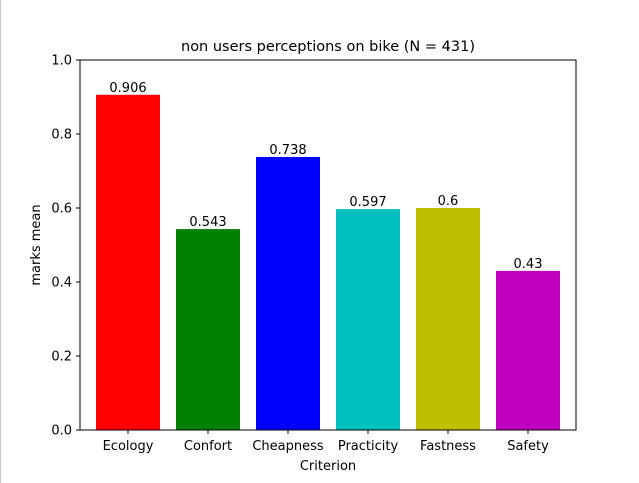 The height and width of the screenshot is (483, 639). Describe the element at coordinates (328, 47) in the screenshot. I see `chart-title: non users perceptions on bike (N = 431)` at that location.